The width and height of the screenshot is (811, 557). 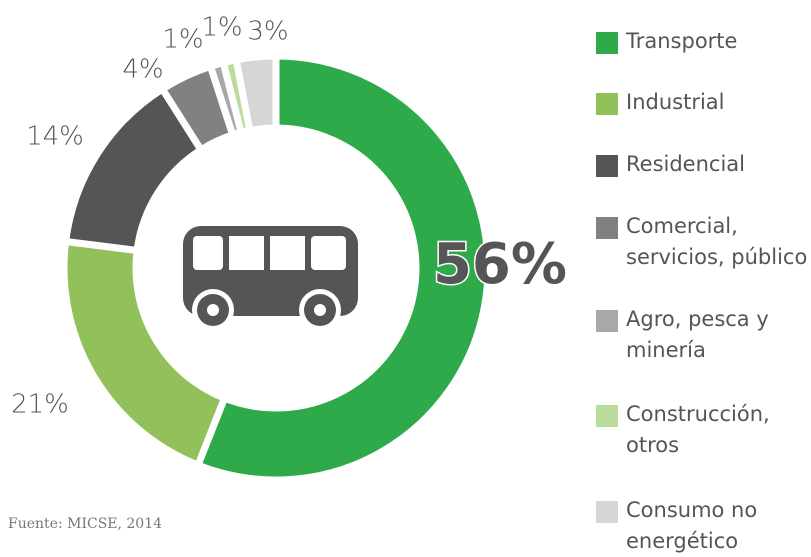 I want to click on data-label: 4%, so click(x=142, y=70).